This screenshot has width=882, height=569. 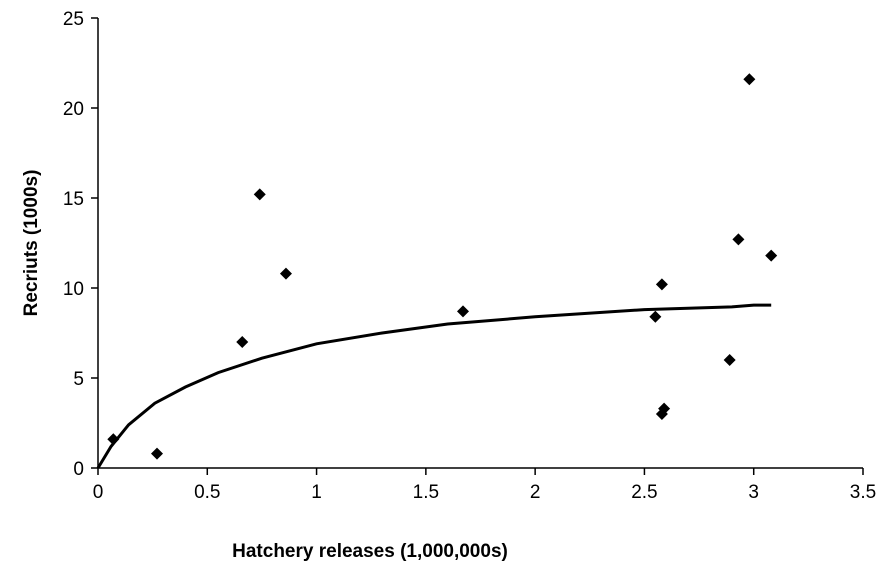 I want to click on y-tick-label: 25, so click(x=73, y=19).